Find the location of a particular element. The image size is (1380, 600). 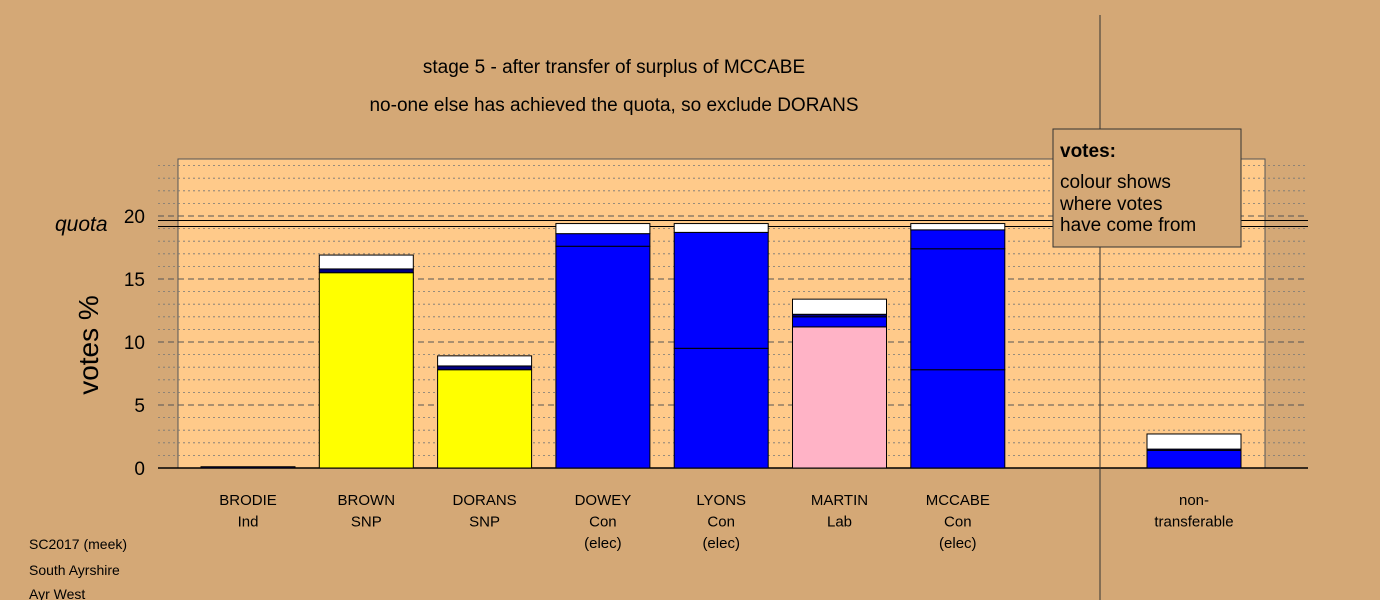

footer-election: SC2017 (meek) is located at coordinates (78, 544).